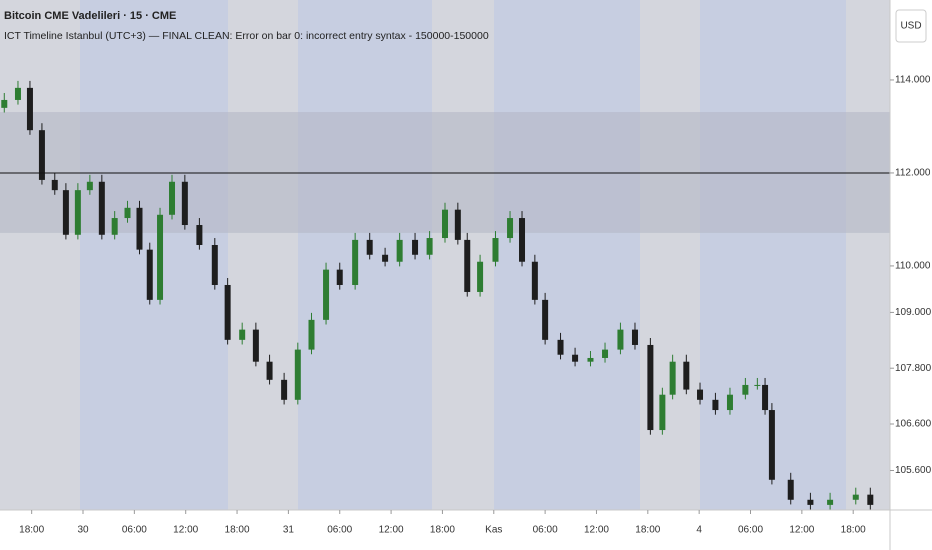 The width and height of the screenshot is (932, 550). What do you see at coordinates (83, 530) in the screenshot?
I see `x-tick-label: 30` at bounding box center [83, 530].